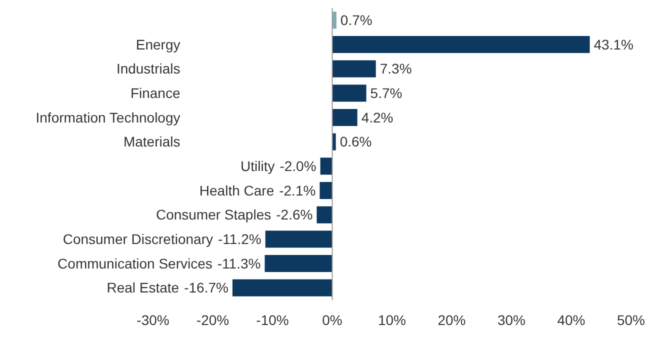 The height and width of the screenshot is (340, 650). Describe the element at coordinates (294, 214) in the screenshot. I see `data-label: -2.6%` at that location.